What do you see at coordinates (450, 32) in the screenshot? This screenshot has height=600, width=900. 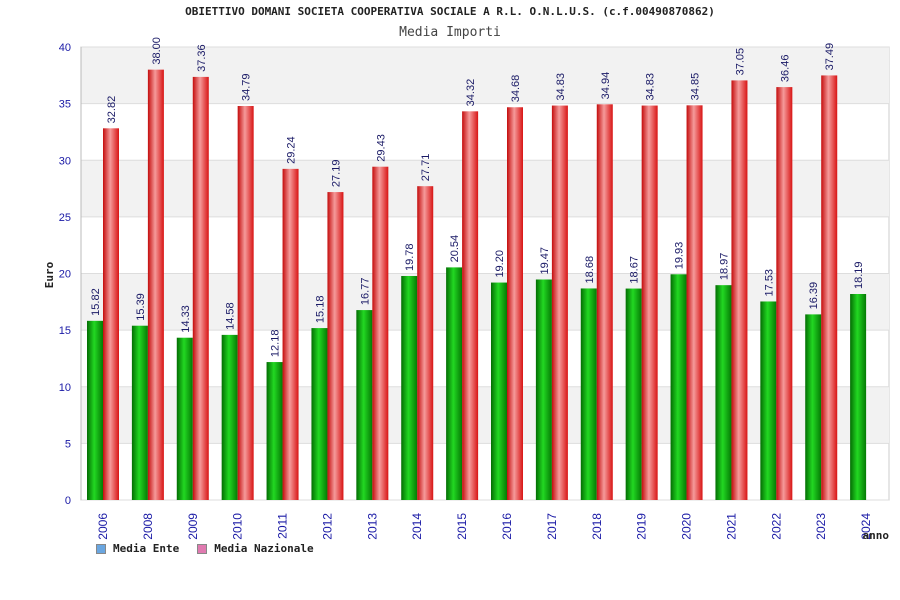 I see `chart-subtitle: Media Importi` at bounding box center [450, 32].